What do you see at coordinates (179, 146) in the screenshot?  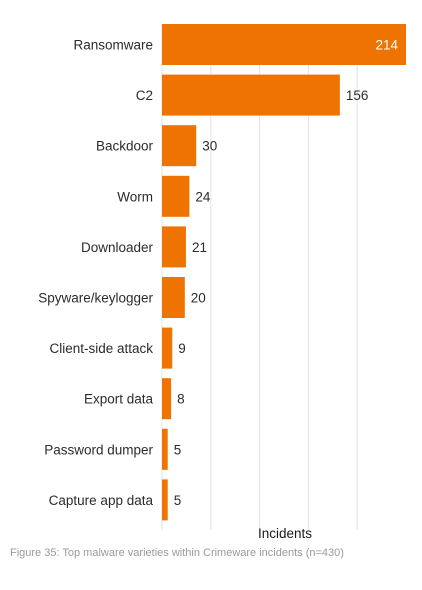 I see `bar-backdoor` at bounding box center [179, 146].